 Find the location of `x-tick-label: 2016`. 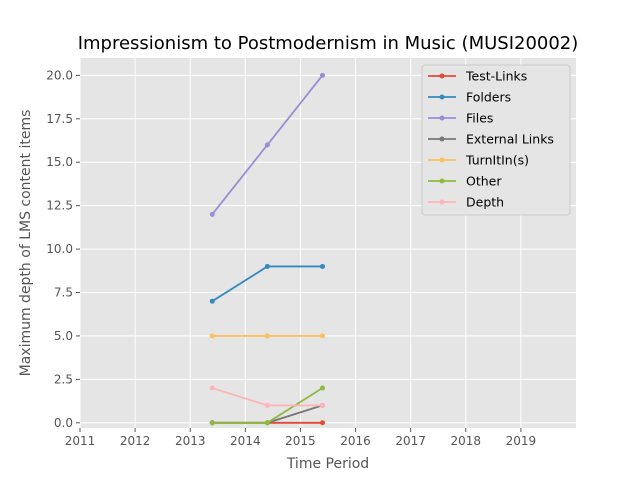

x-tick-label: 2016 is located at coordinates (355, 441).